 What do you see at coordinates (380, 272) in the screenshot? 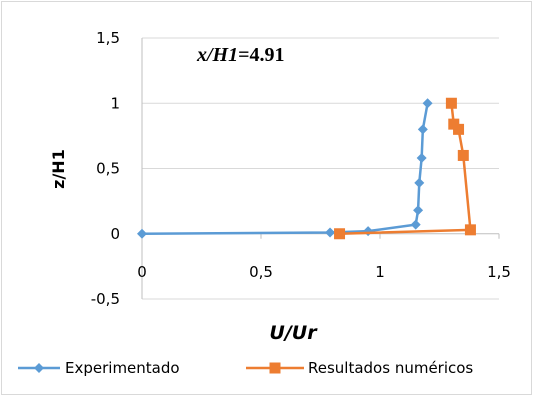
I see `x-tick-label: 1` at bounding box center [380, 272].